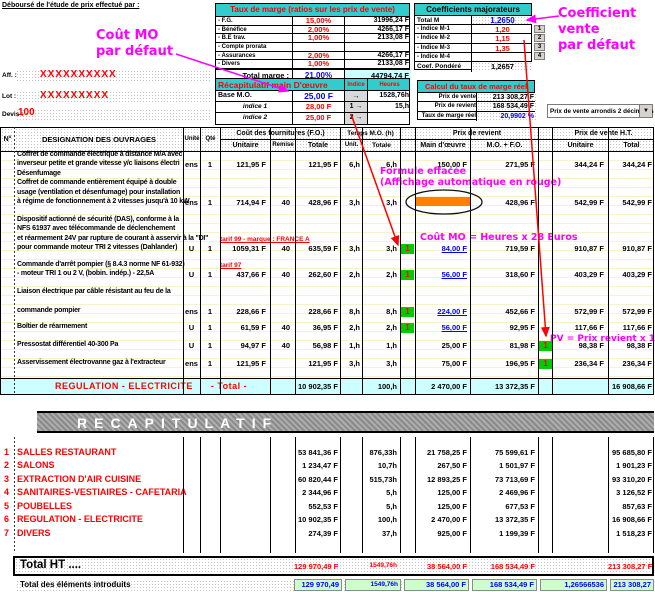  Describe the element at coordinates (318, 118) in the screenshot. I see `indice2-rate: 25,00 F` at that location.